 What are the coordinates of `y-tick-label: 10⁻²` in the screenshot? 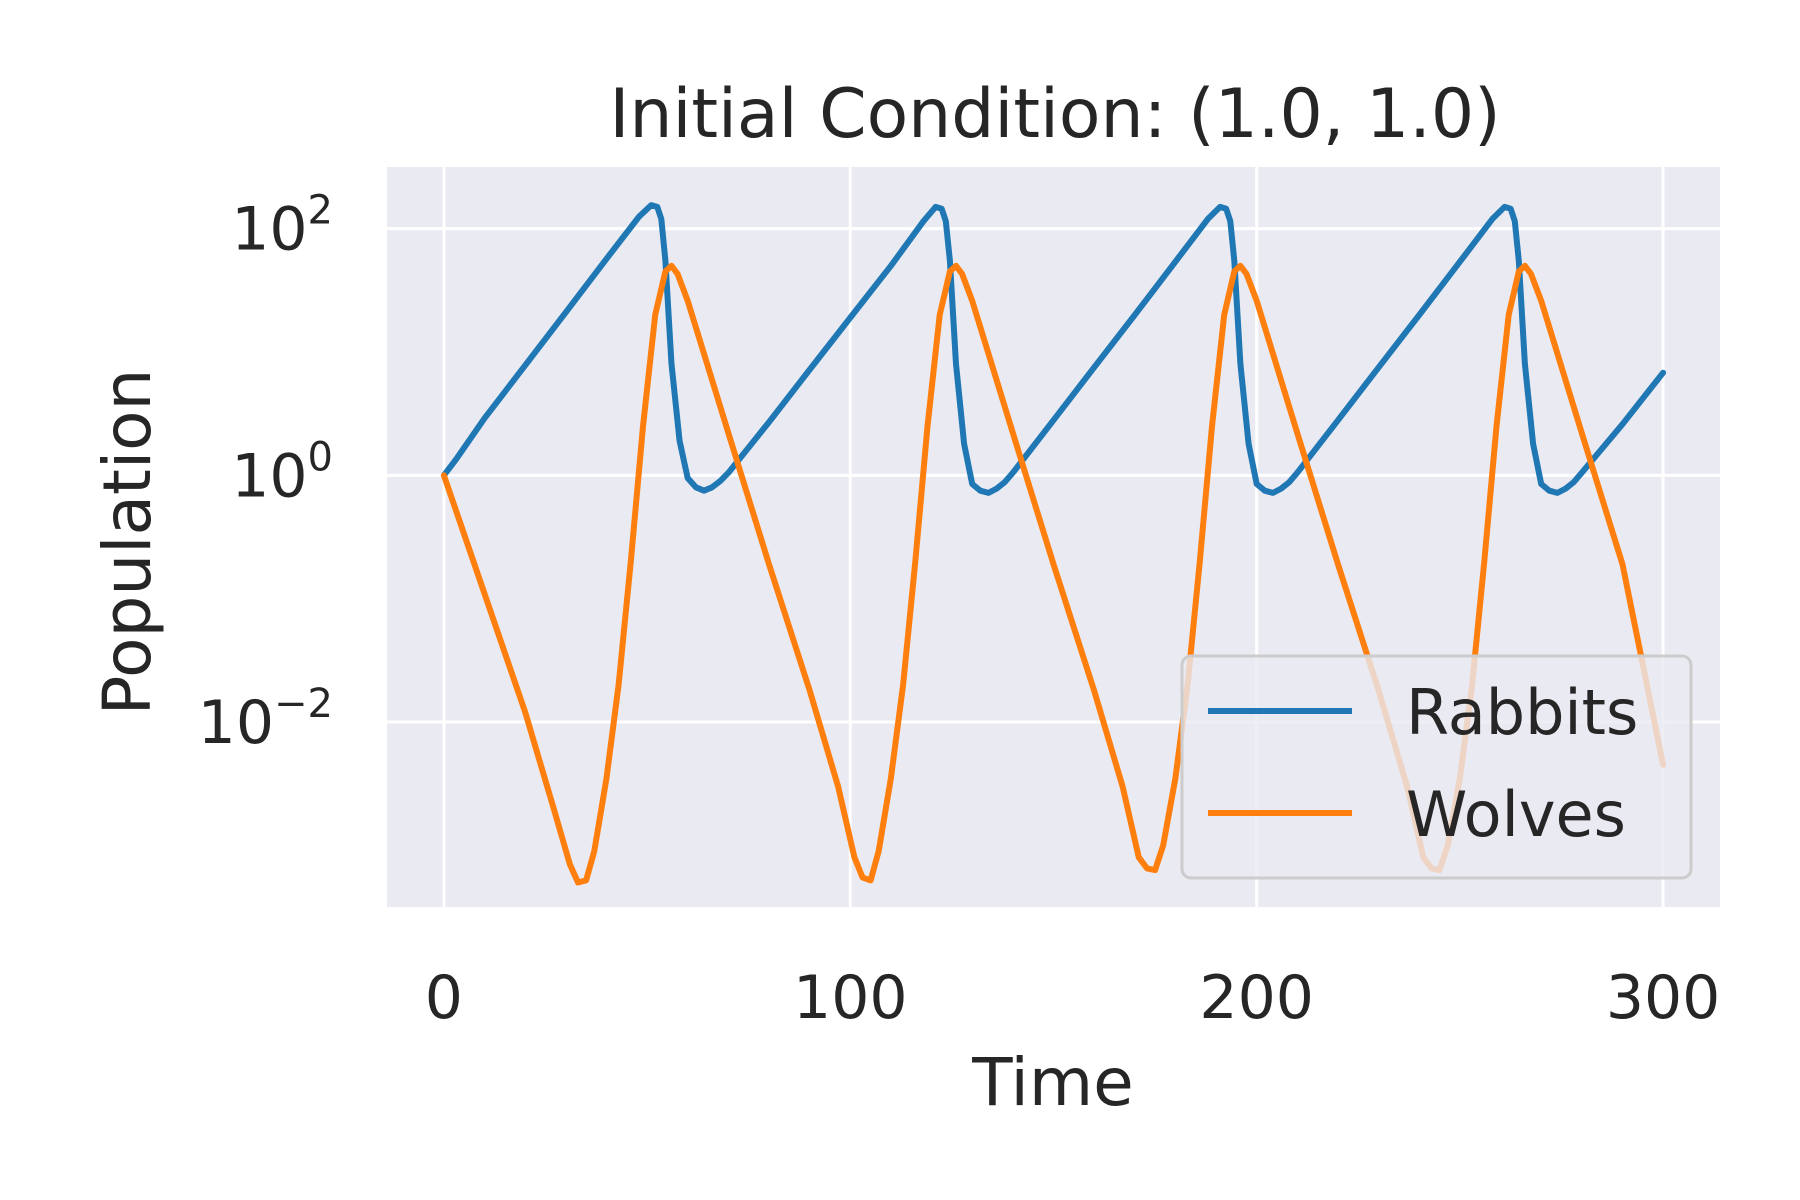 It's located at (265, 719).